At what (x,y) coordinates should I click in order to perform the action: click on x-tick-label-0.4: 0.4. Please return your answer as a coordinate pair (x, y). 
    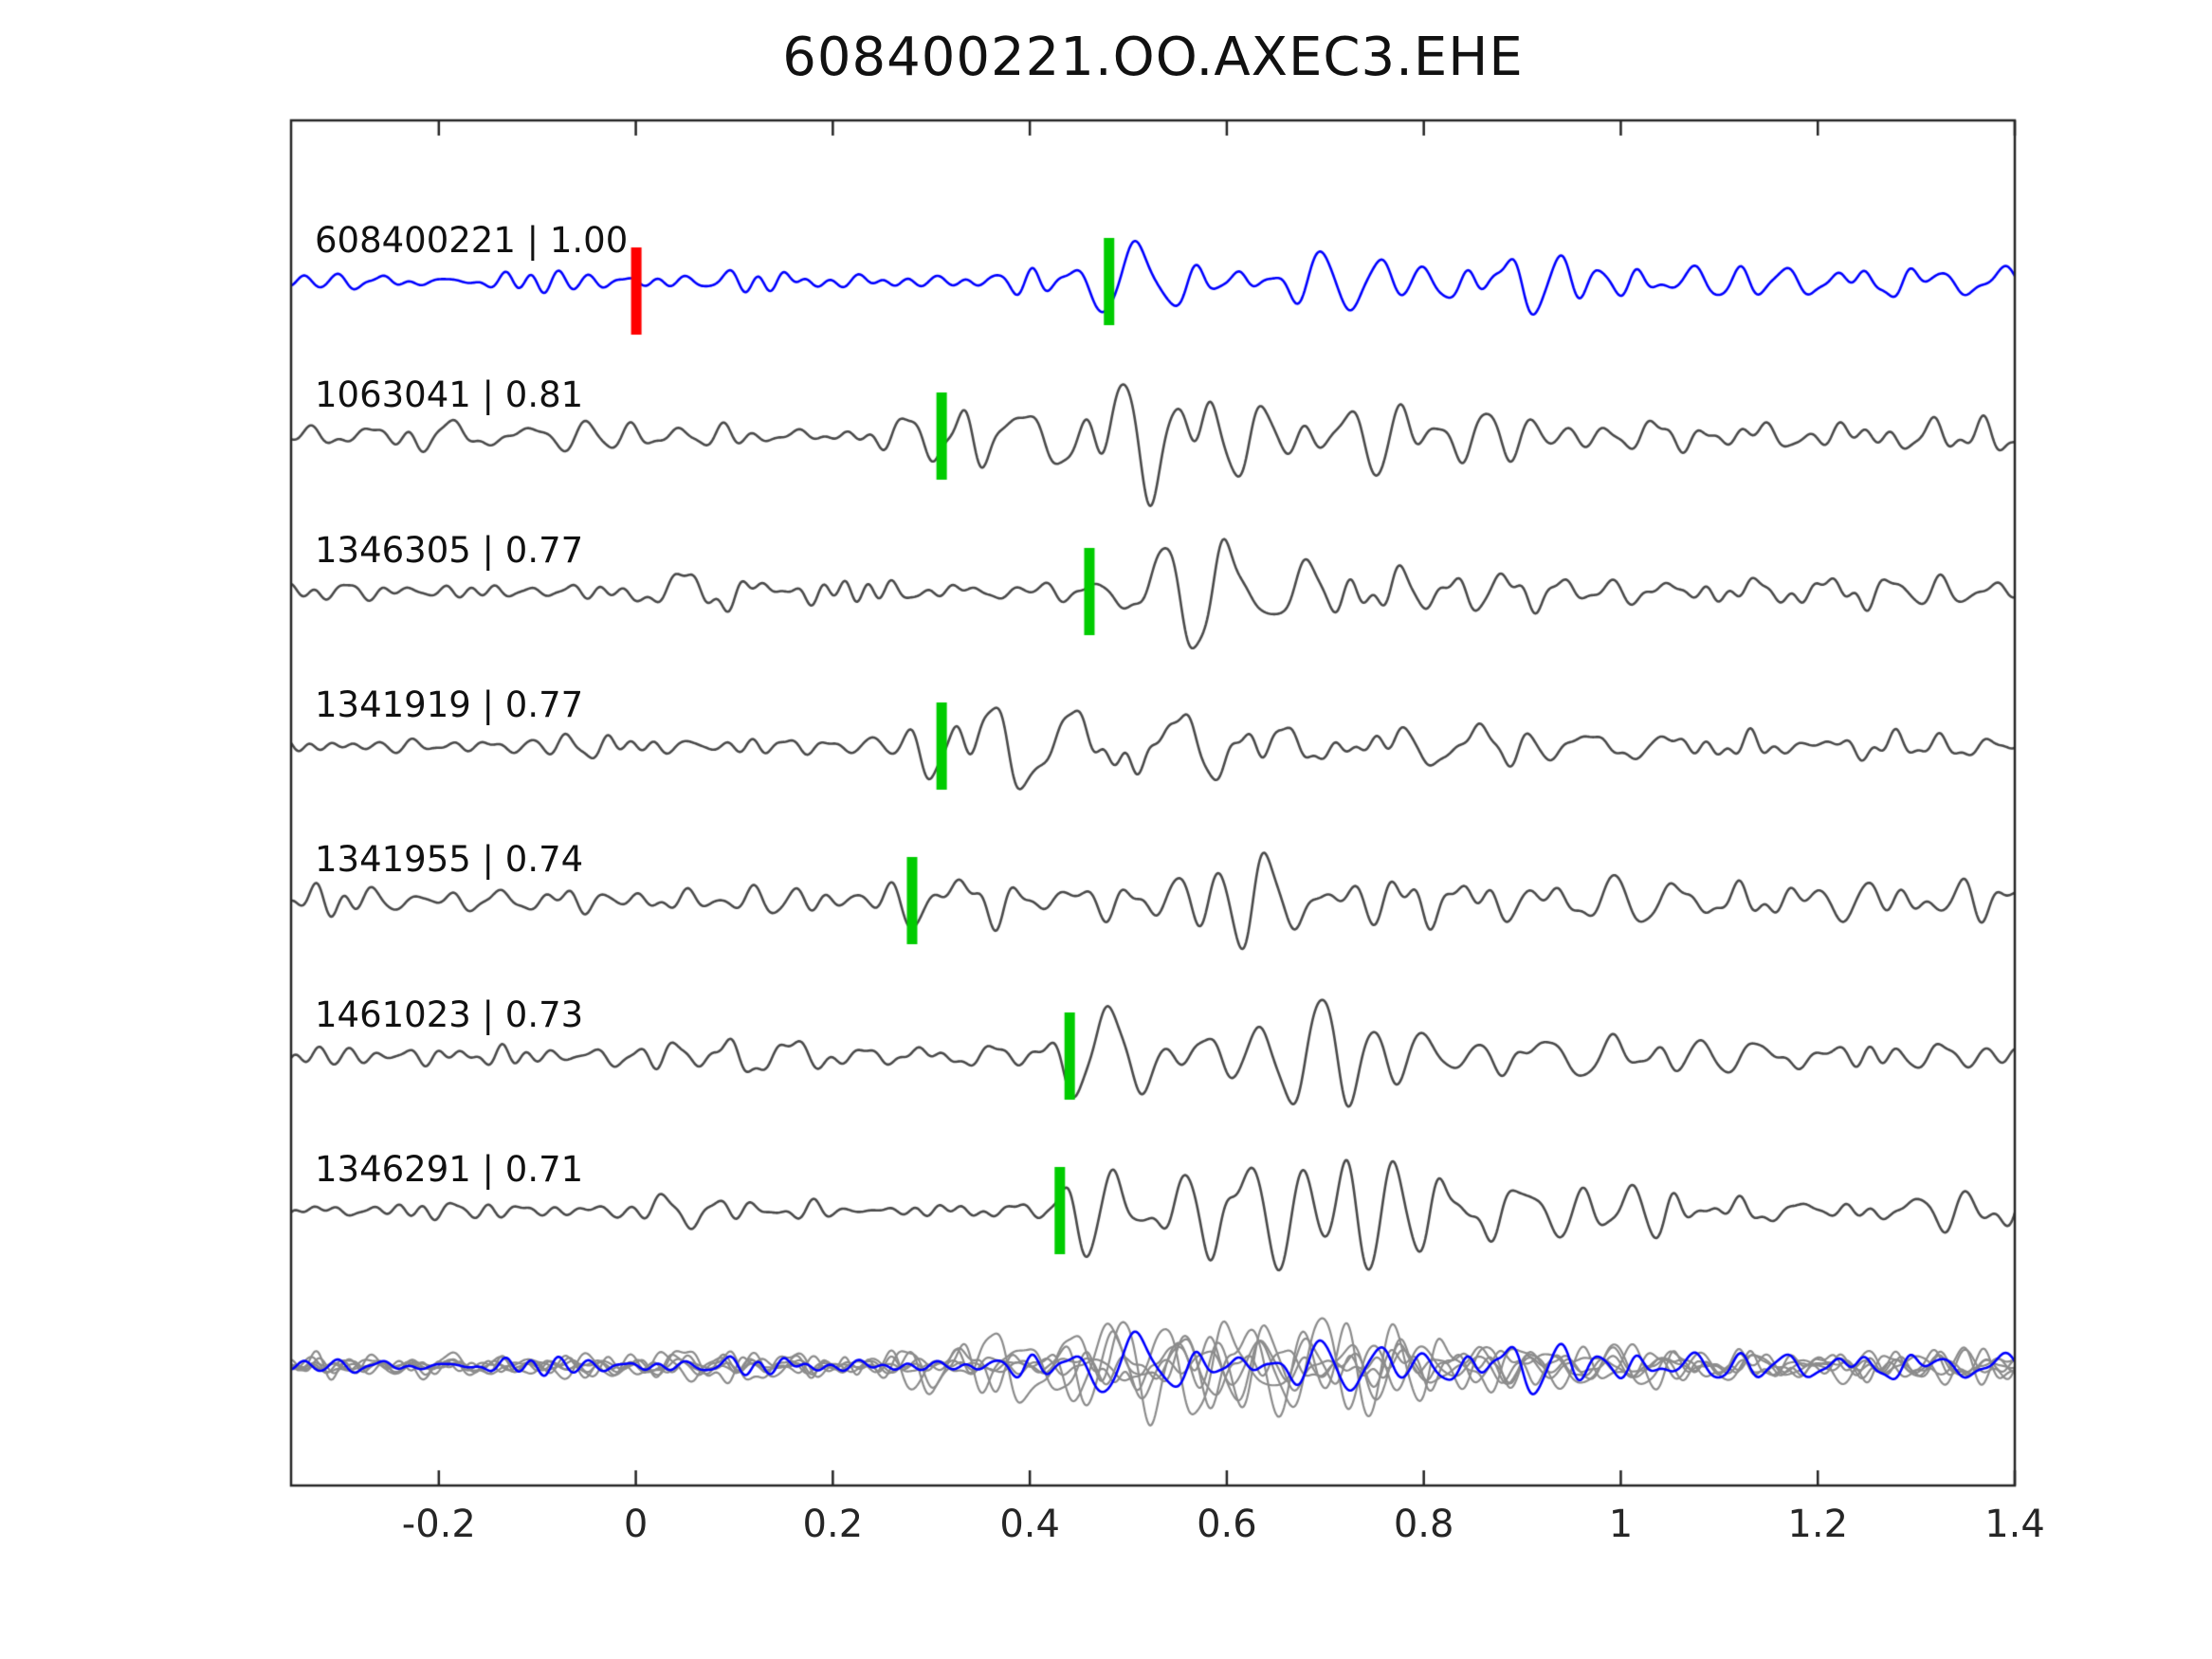
    Looking at the image, I should click on (1029, 1524).